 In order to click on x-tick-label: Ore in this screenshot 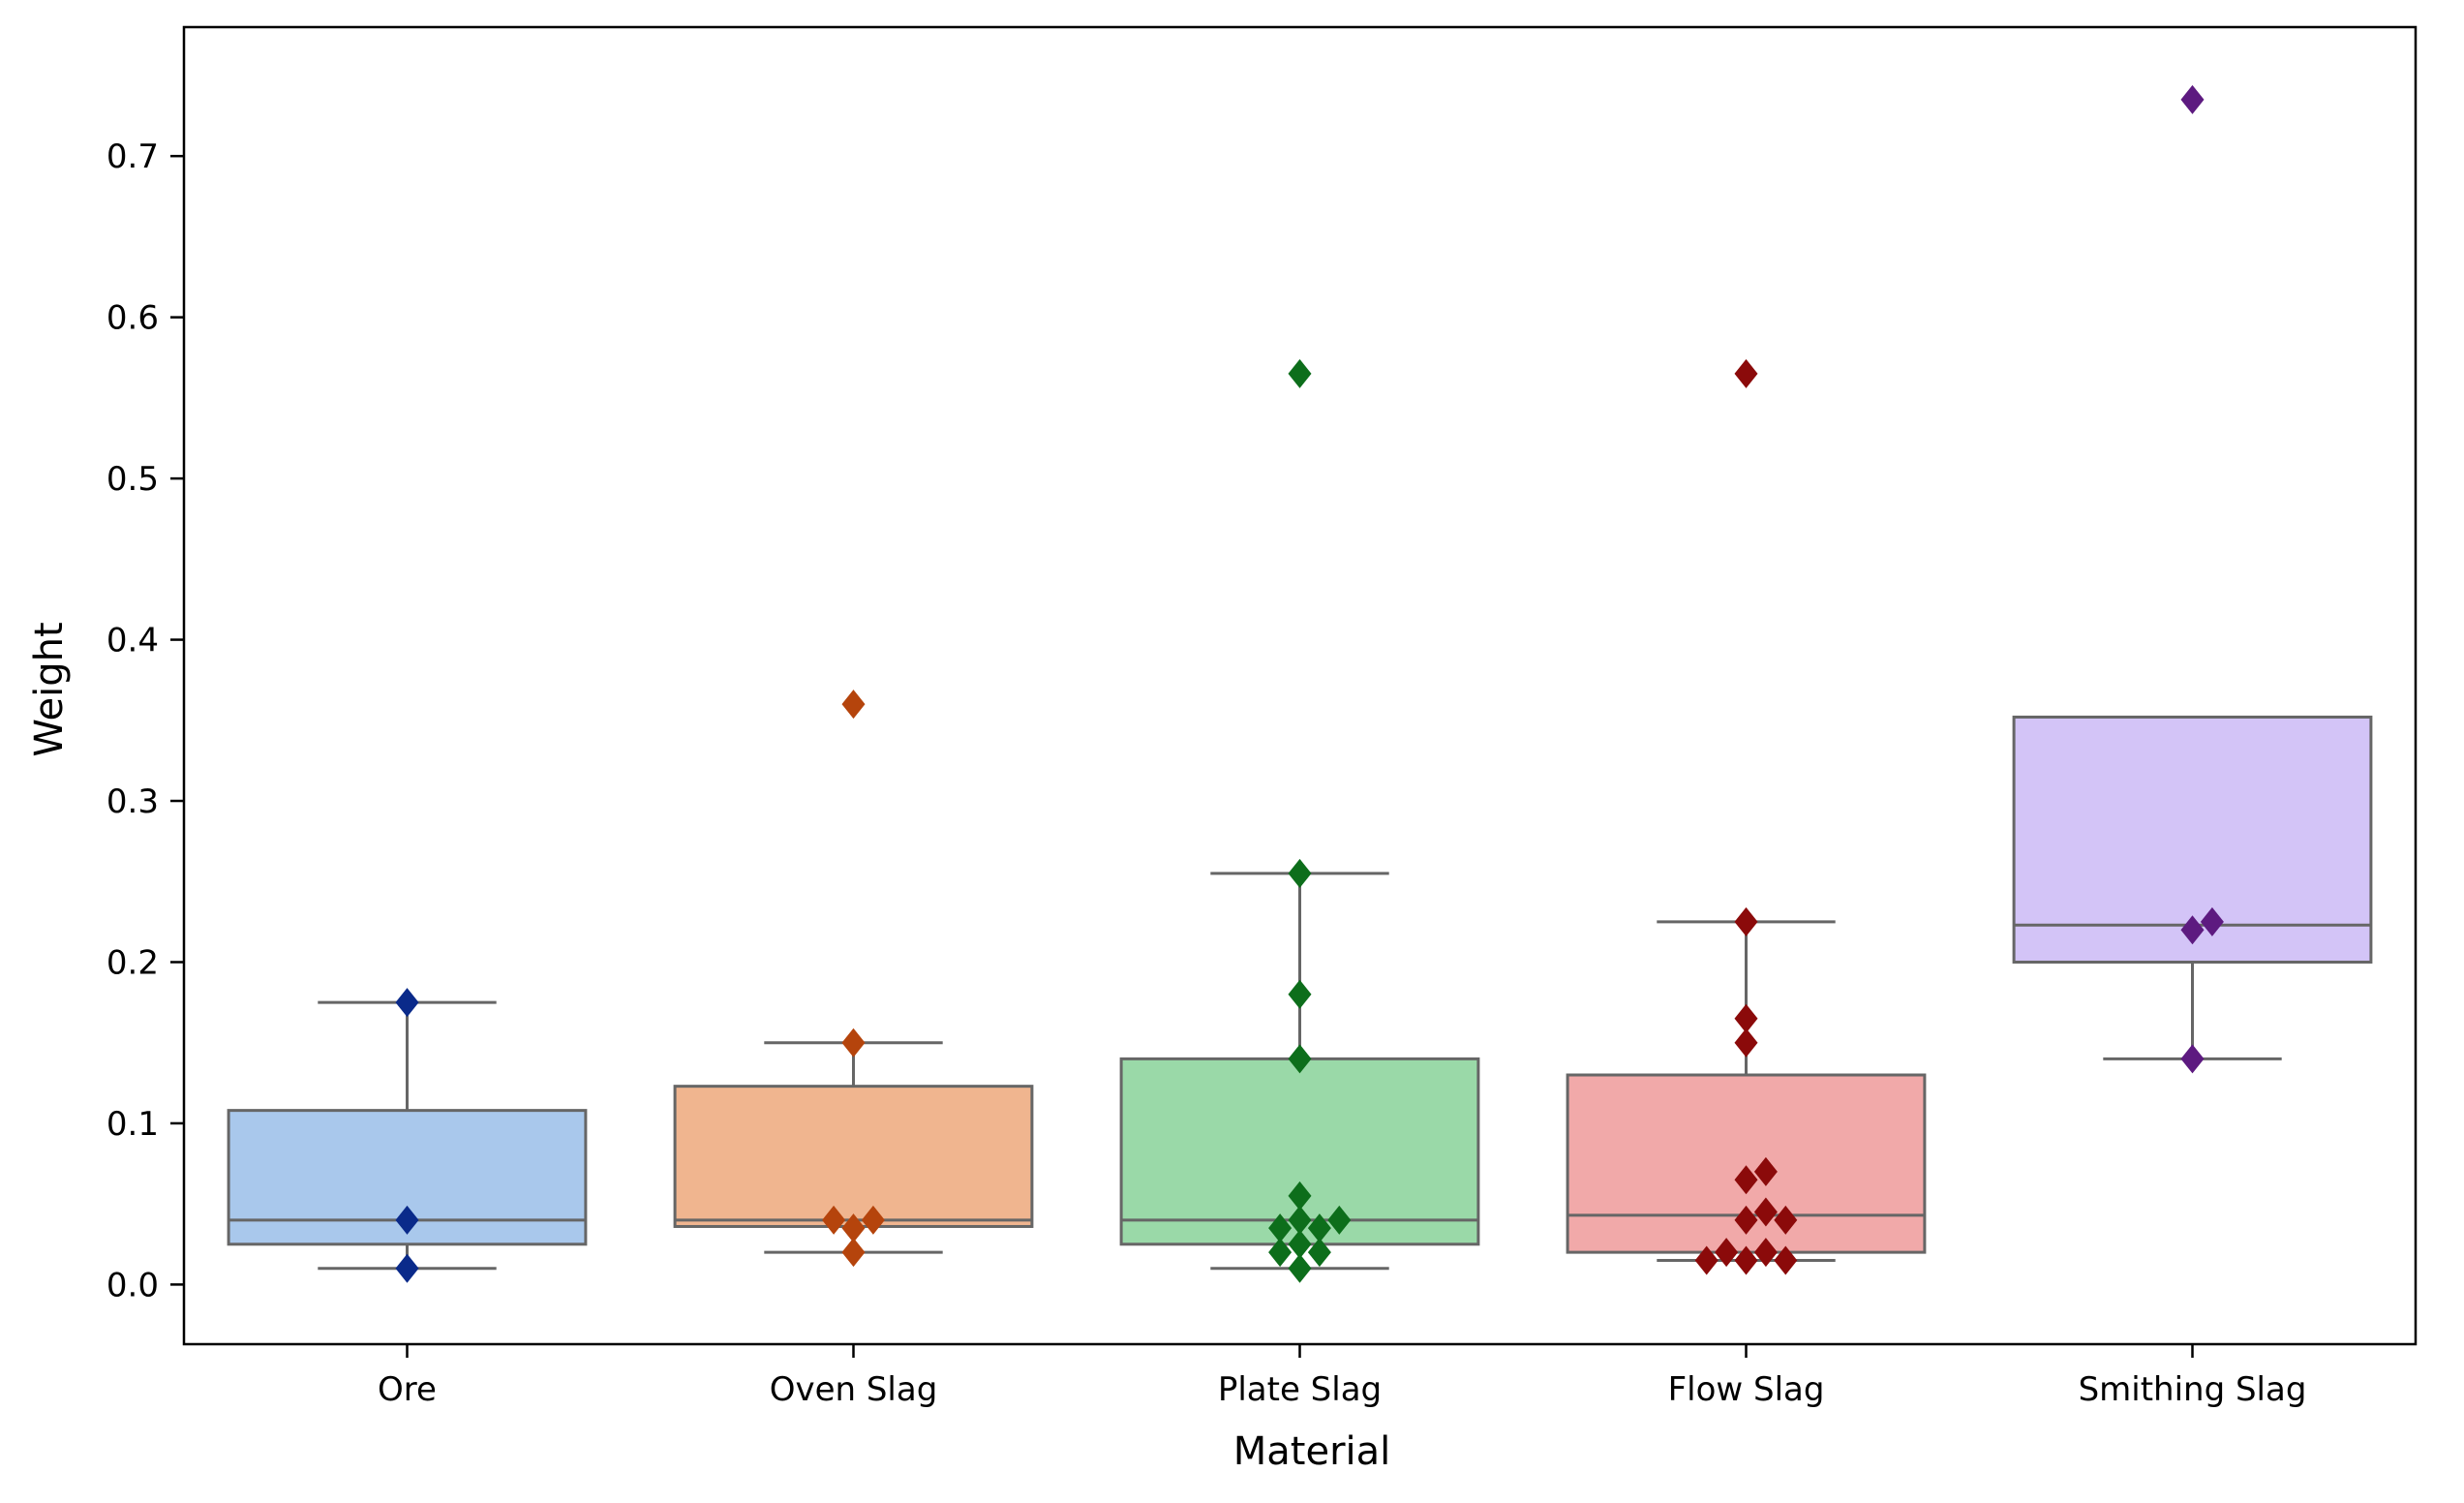, I will do `click(408, 1389)`.